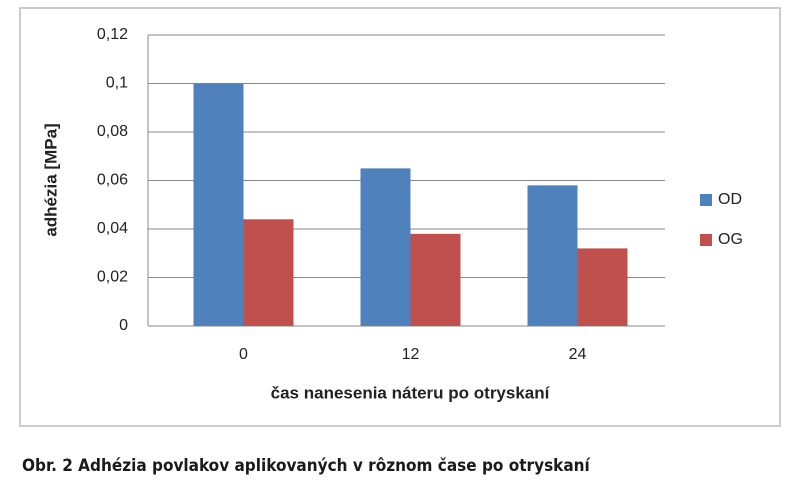 Image resolution: width=800 pixels, height=486 pixels. What do you see at coordinates (112, 228) in the screenshot?
I see `y-tick-label: 0,04` at bounding box center [112, 228].